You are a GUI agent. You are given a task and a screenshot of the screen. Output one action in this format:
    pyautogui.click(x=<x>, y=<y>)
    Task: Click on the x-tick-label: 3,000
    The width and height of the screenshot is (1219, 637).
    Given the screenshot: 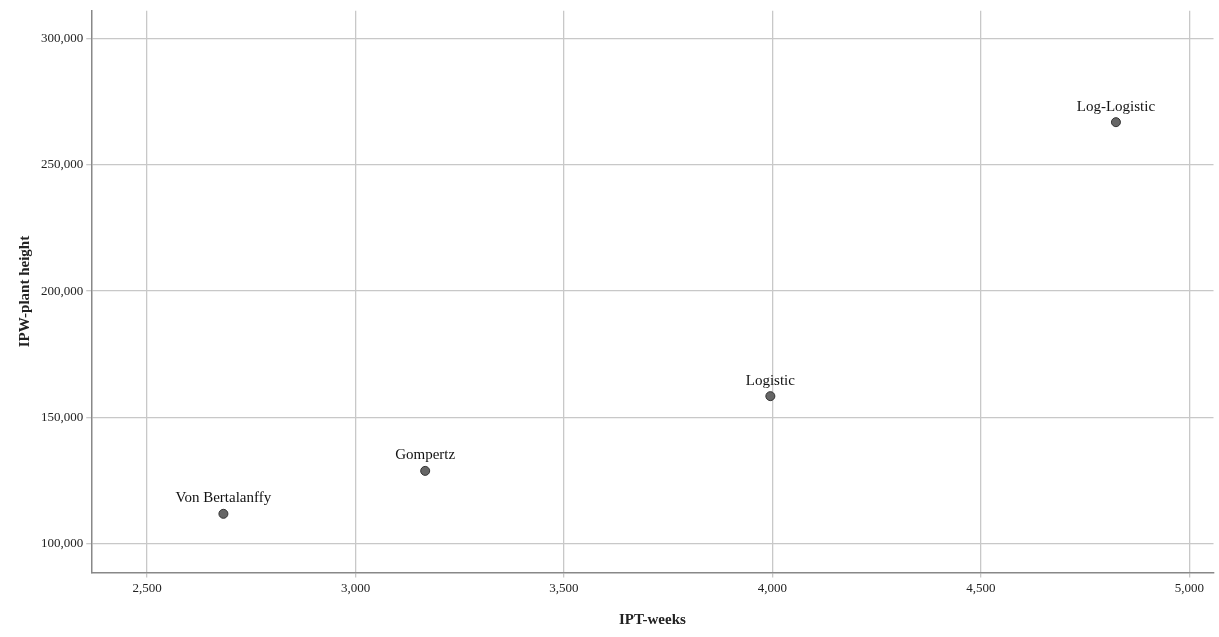 What is the action you would take?
    pyautogui.click(x=355, y=587)
    